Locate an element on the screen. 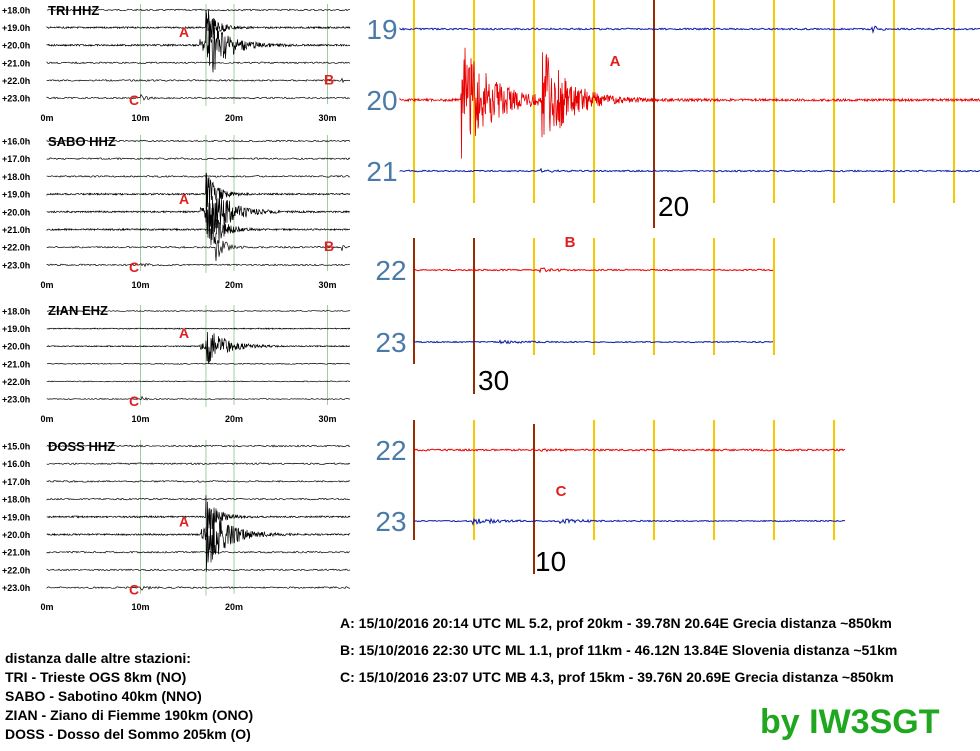  event-label-b: B is located at coordinates (329, 79).